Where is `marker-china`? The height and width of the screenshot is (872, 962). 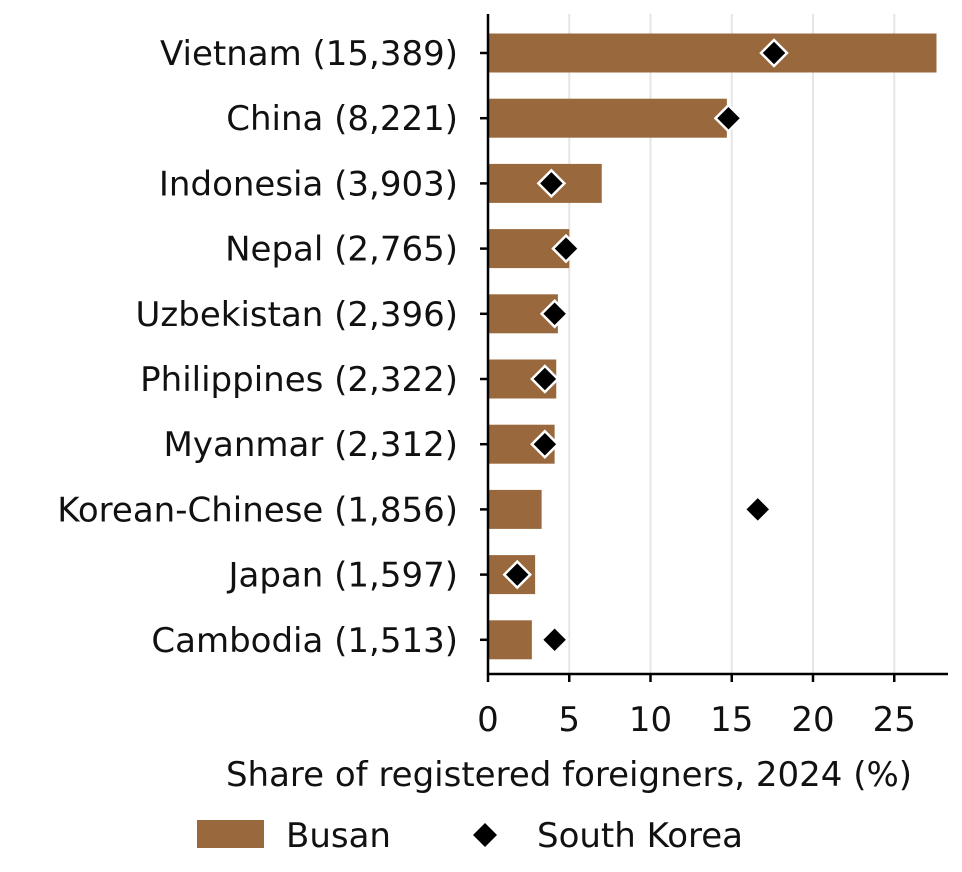
marker-china is located at coordinates (728, 118).